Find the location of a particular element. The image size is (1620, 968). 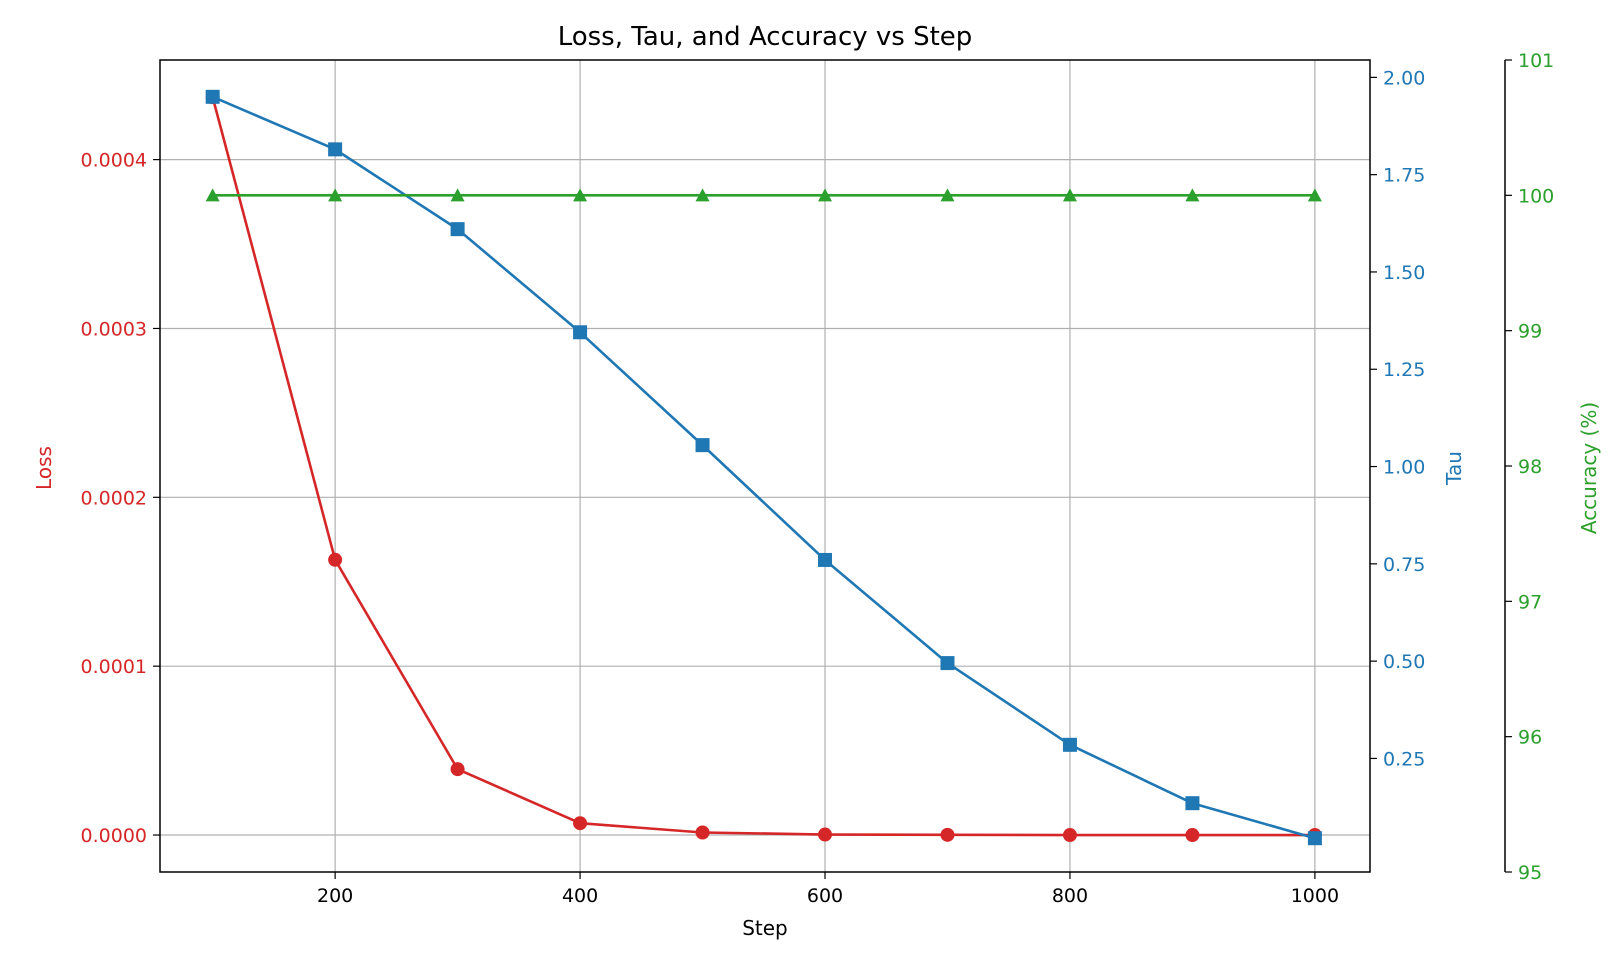

tau-tick-label: 2.00 is located at coordinates (1404, 78).